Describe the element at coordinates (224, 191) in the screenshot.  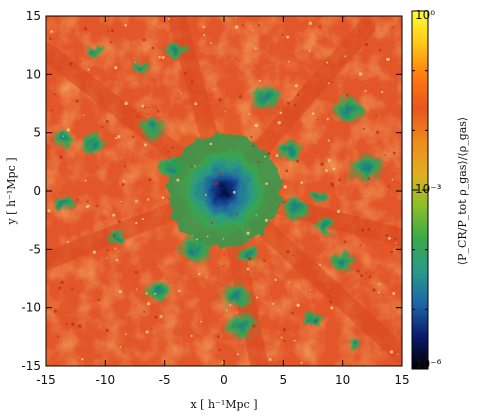
I see `central-halo-core` at that location.